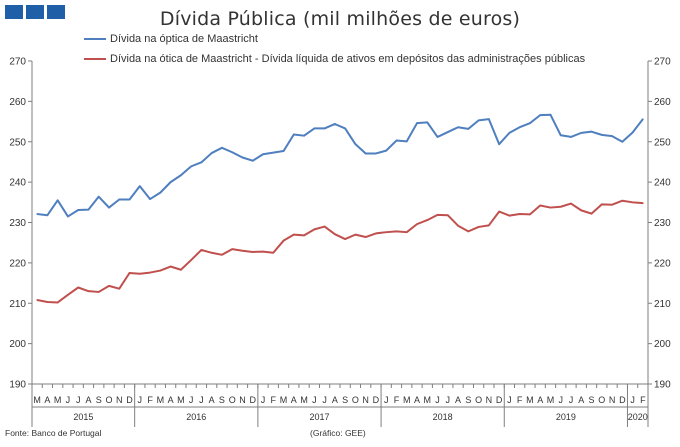  What do you see at coordinates (17, 304) in the screenshot?
I see `y-tick-label-left: 210` at bounding box center [17, 304].